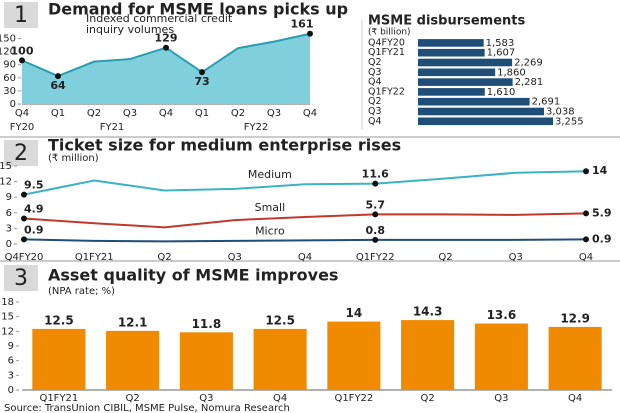 Image resolution: width=620 pixels, height=413 pixels. What do you see at coordinates (575, 318) in the screenshot?
I see `data-label: 12.9` at bounding box center [575, 318].